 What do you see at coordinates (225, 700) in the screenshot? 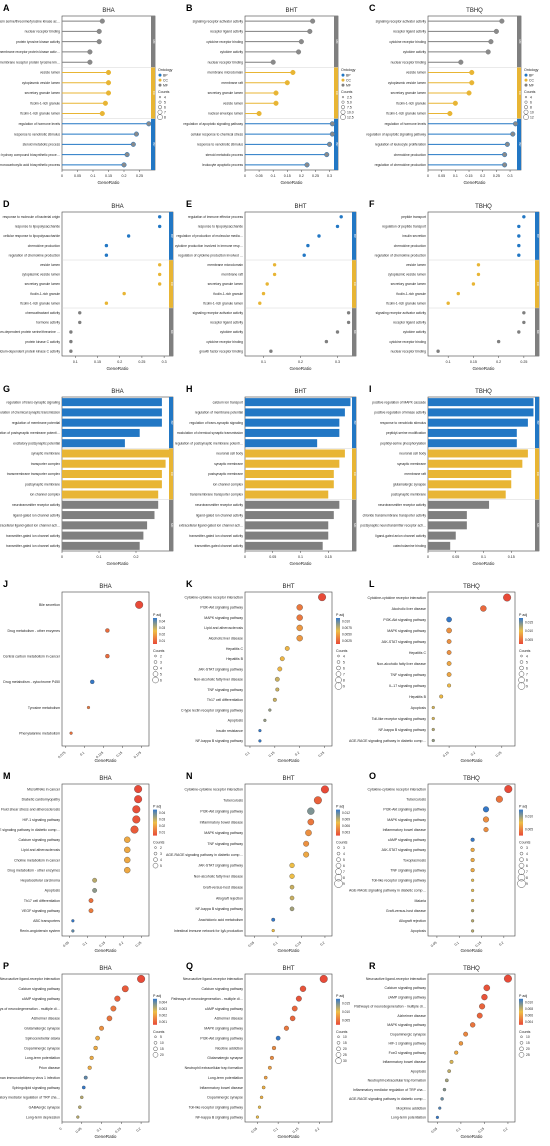
I see `pathway-label: Th17 cell differentiation` at bounding box center [225, 700].